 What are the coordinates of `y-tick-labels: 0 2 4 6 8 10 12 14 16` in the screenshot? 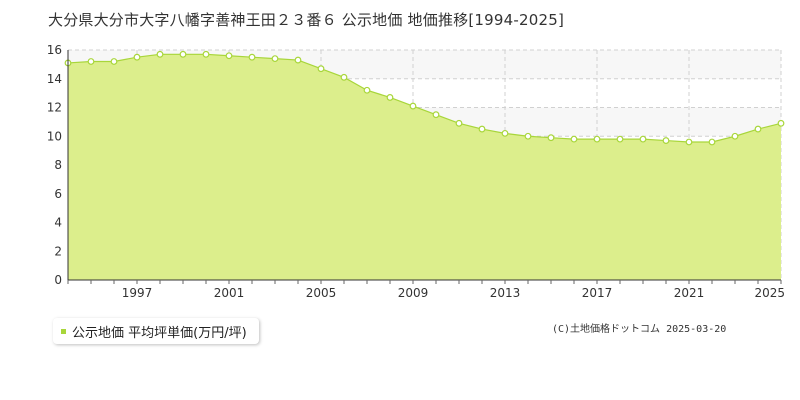 It's located at (54, 165).